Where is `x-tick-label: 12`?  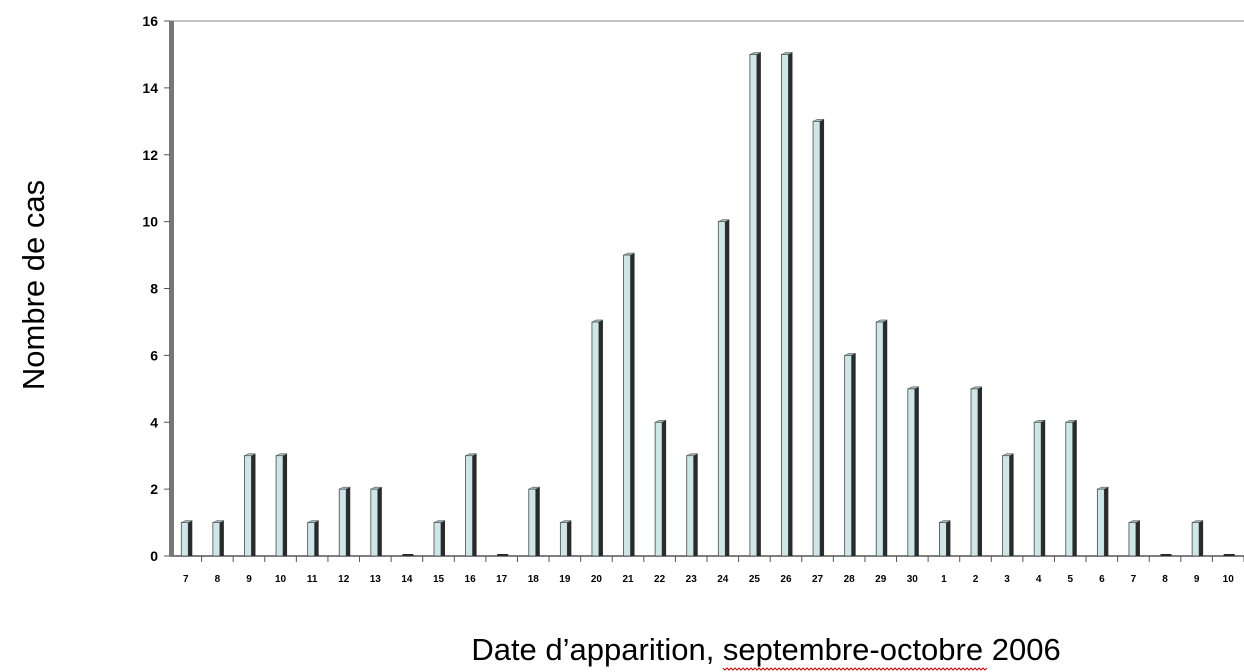 x-tick-label: 12 is located at coordinates (344, 579).